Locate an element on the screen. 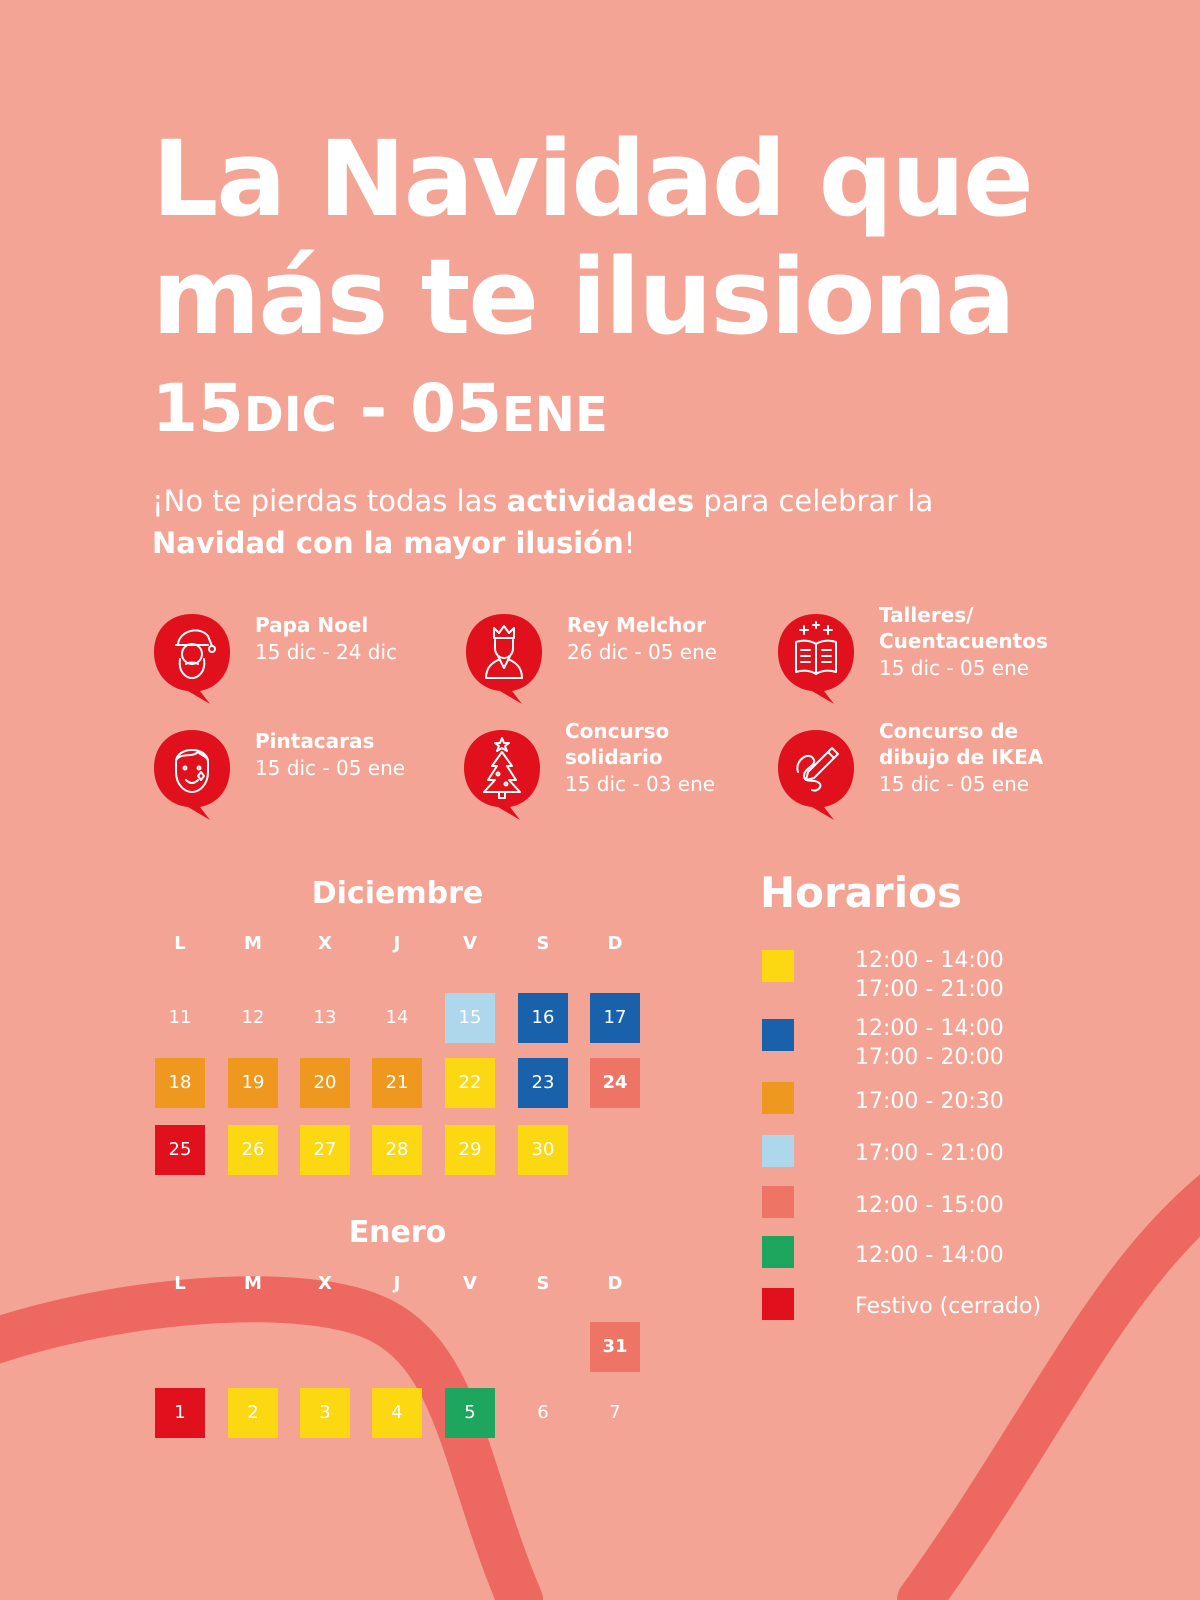 The width and height of the screenshot is (1200, 1600). calendar-day-december: 20 is located at coordinates (325, 1083).